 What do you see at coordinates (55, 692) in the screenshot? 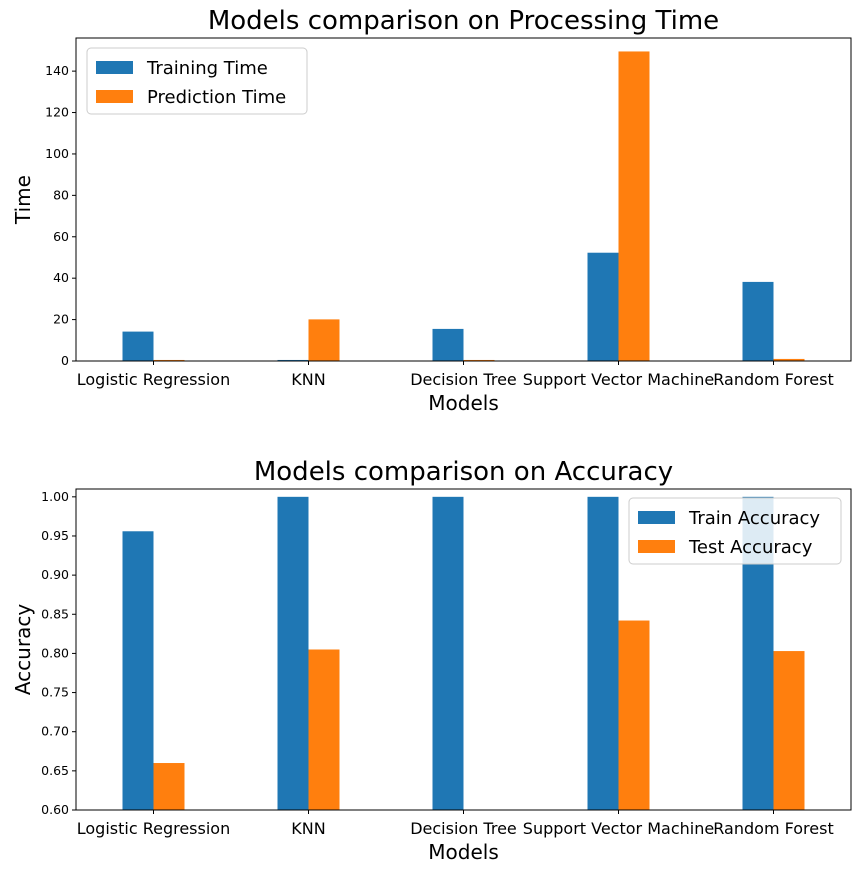
I see `y-tick-label: 0.75` at bounding box center [55, 692].